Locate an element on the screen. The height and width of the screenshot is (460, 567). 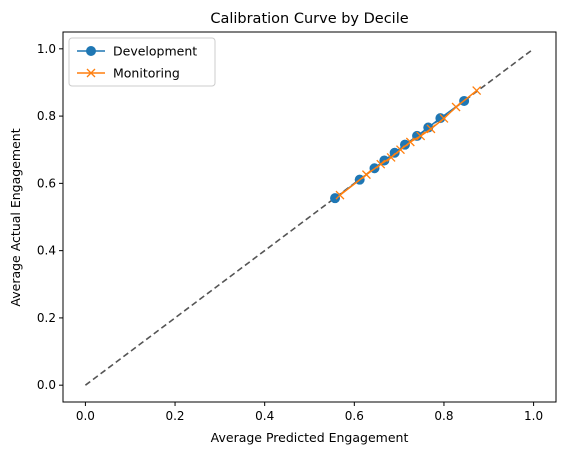
legend-label: Development is located at coordinates (155, 51).